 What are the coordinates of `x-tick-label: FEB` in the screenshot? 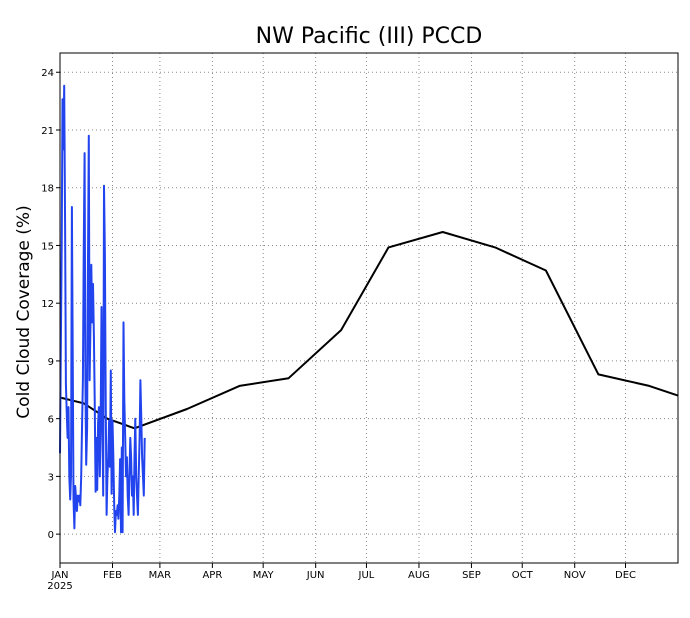 It's located at (112, 575).